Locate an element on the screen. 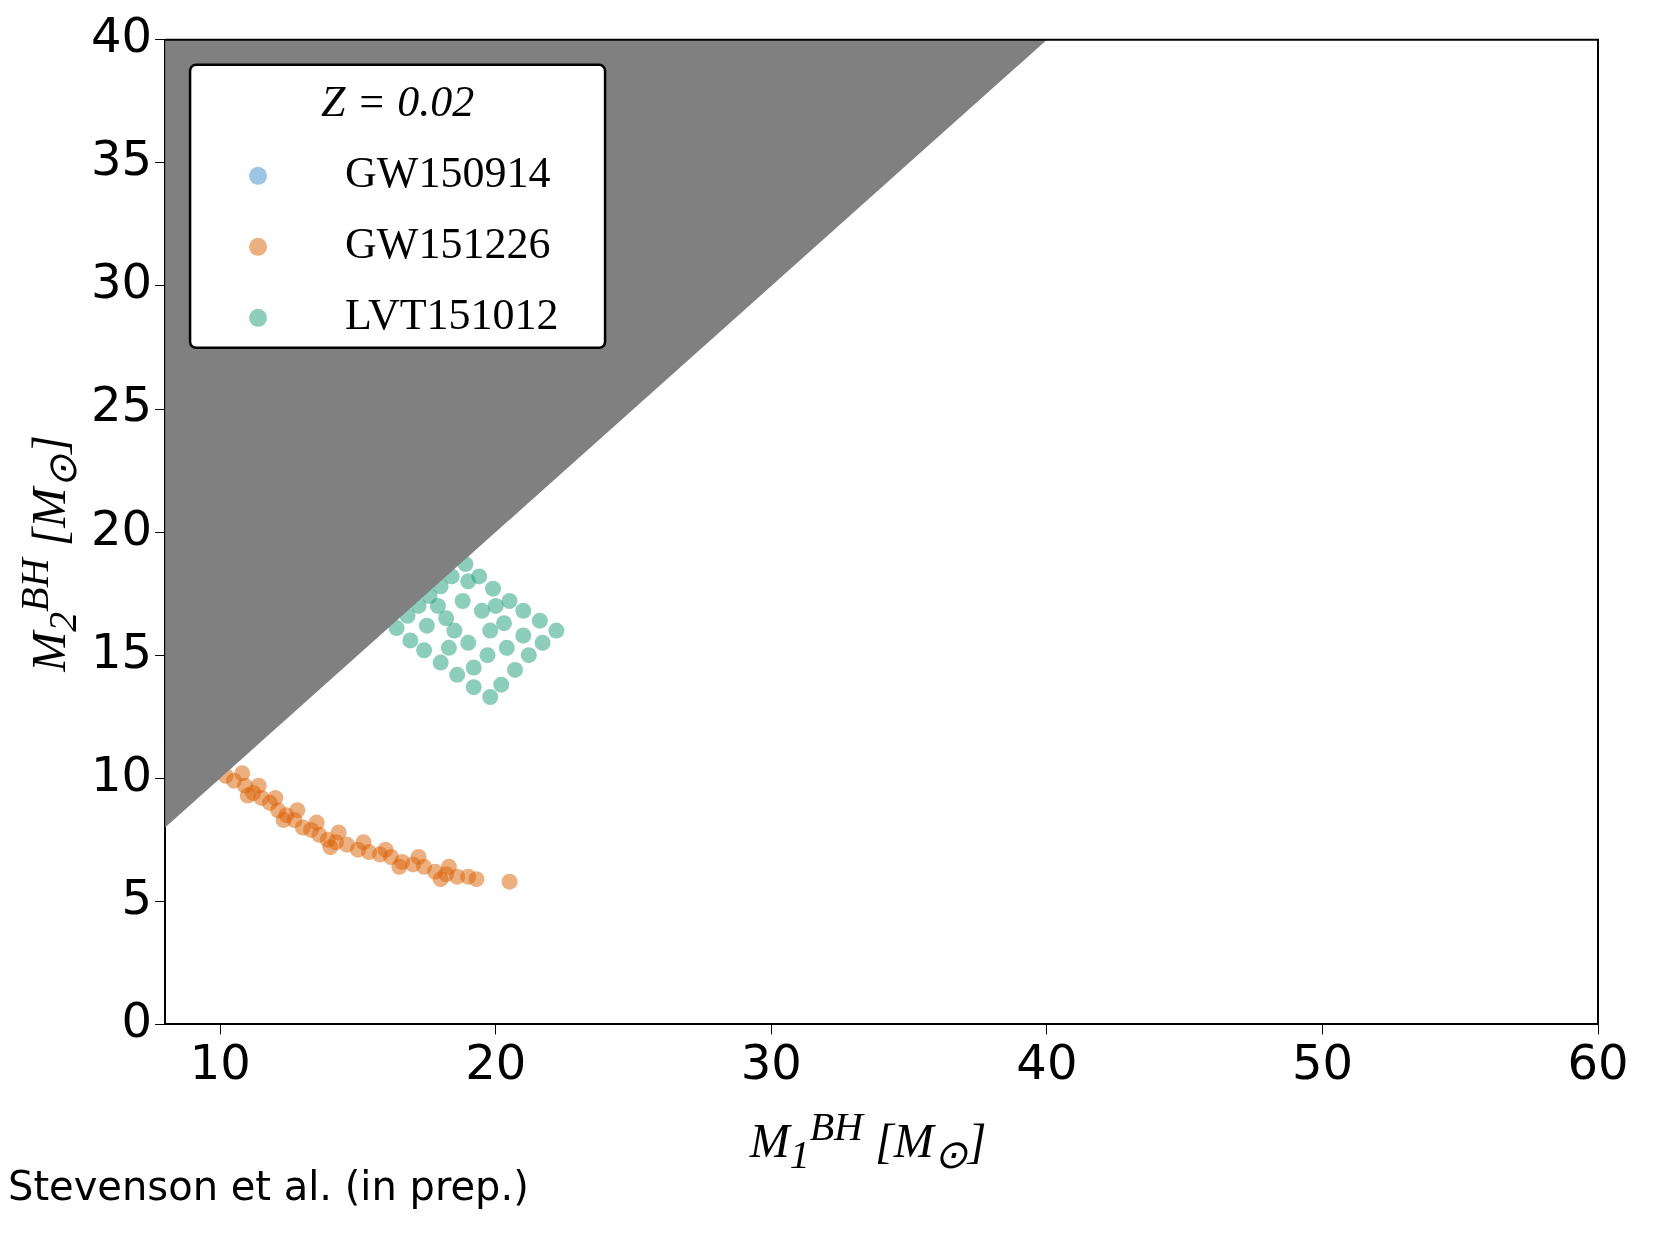 The image size is (1670, 1233). x-tick-label: 40 is located at coordinates (1047, 1061).